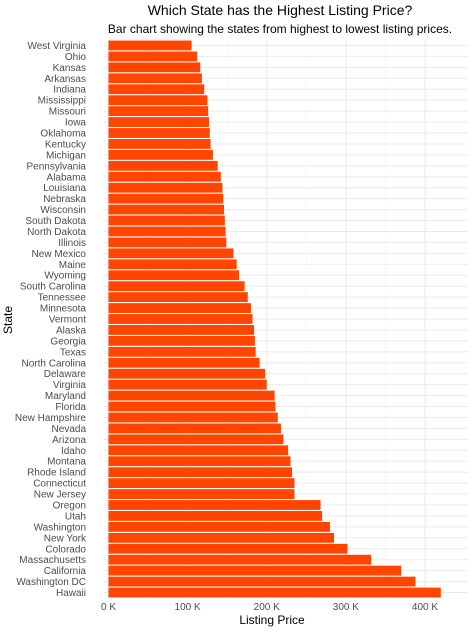  Describe the element at coordinates (70, 385) in the screenshot. I see `state-tick-label: Virginia` at that location.